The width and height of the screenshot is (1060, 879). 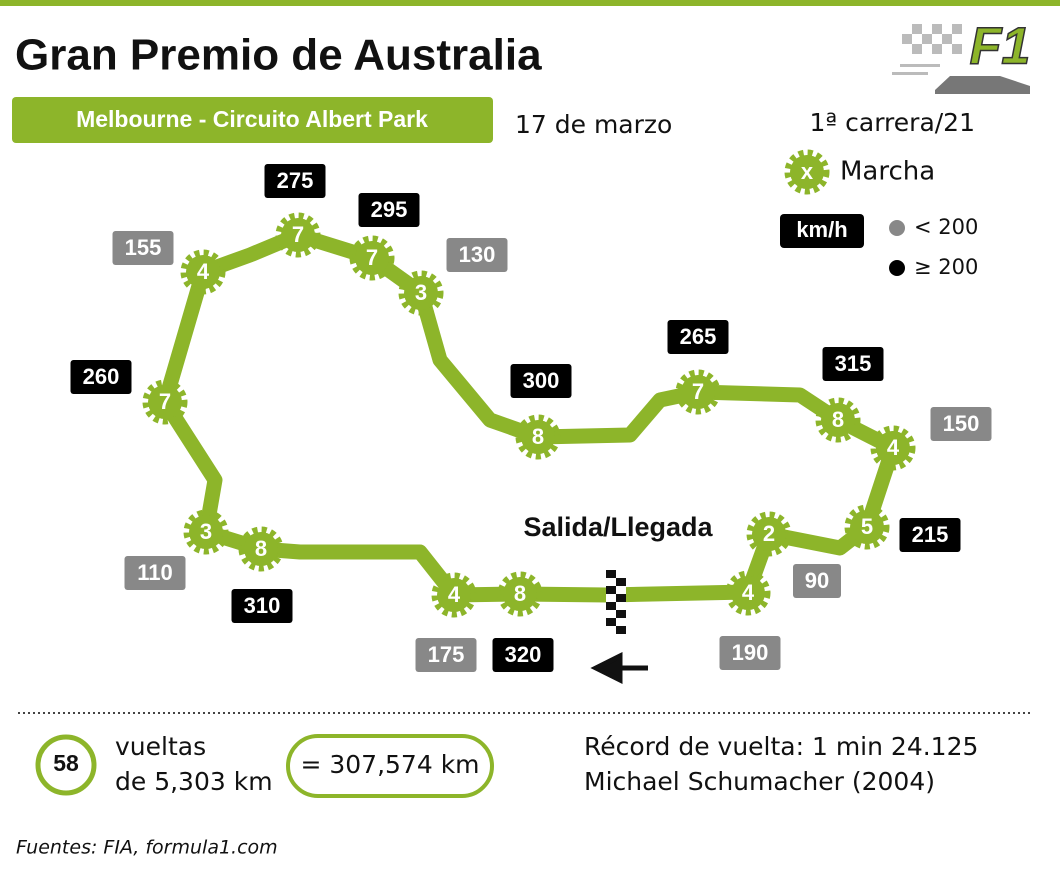 What do you see at coordinates (278, 55) in the screenshot?
I see `title: Gran Premio de Australia` at bounding box center [278, 55].